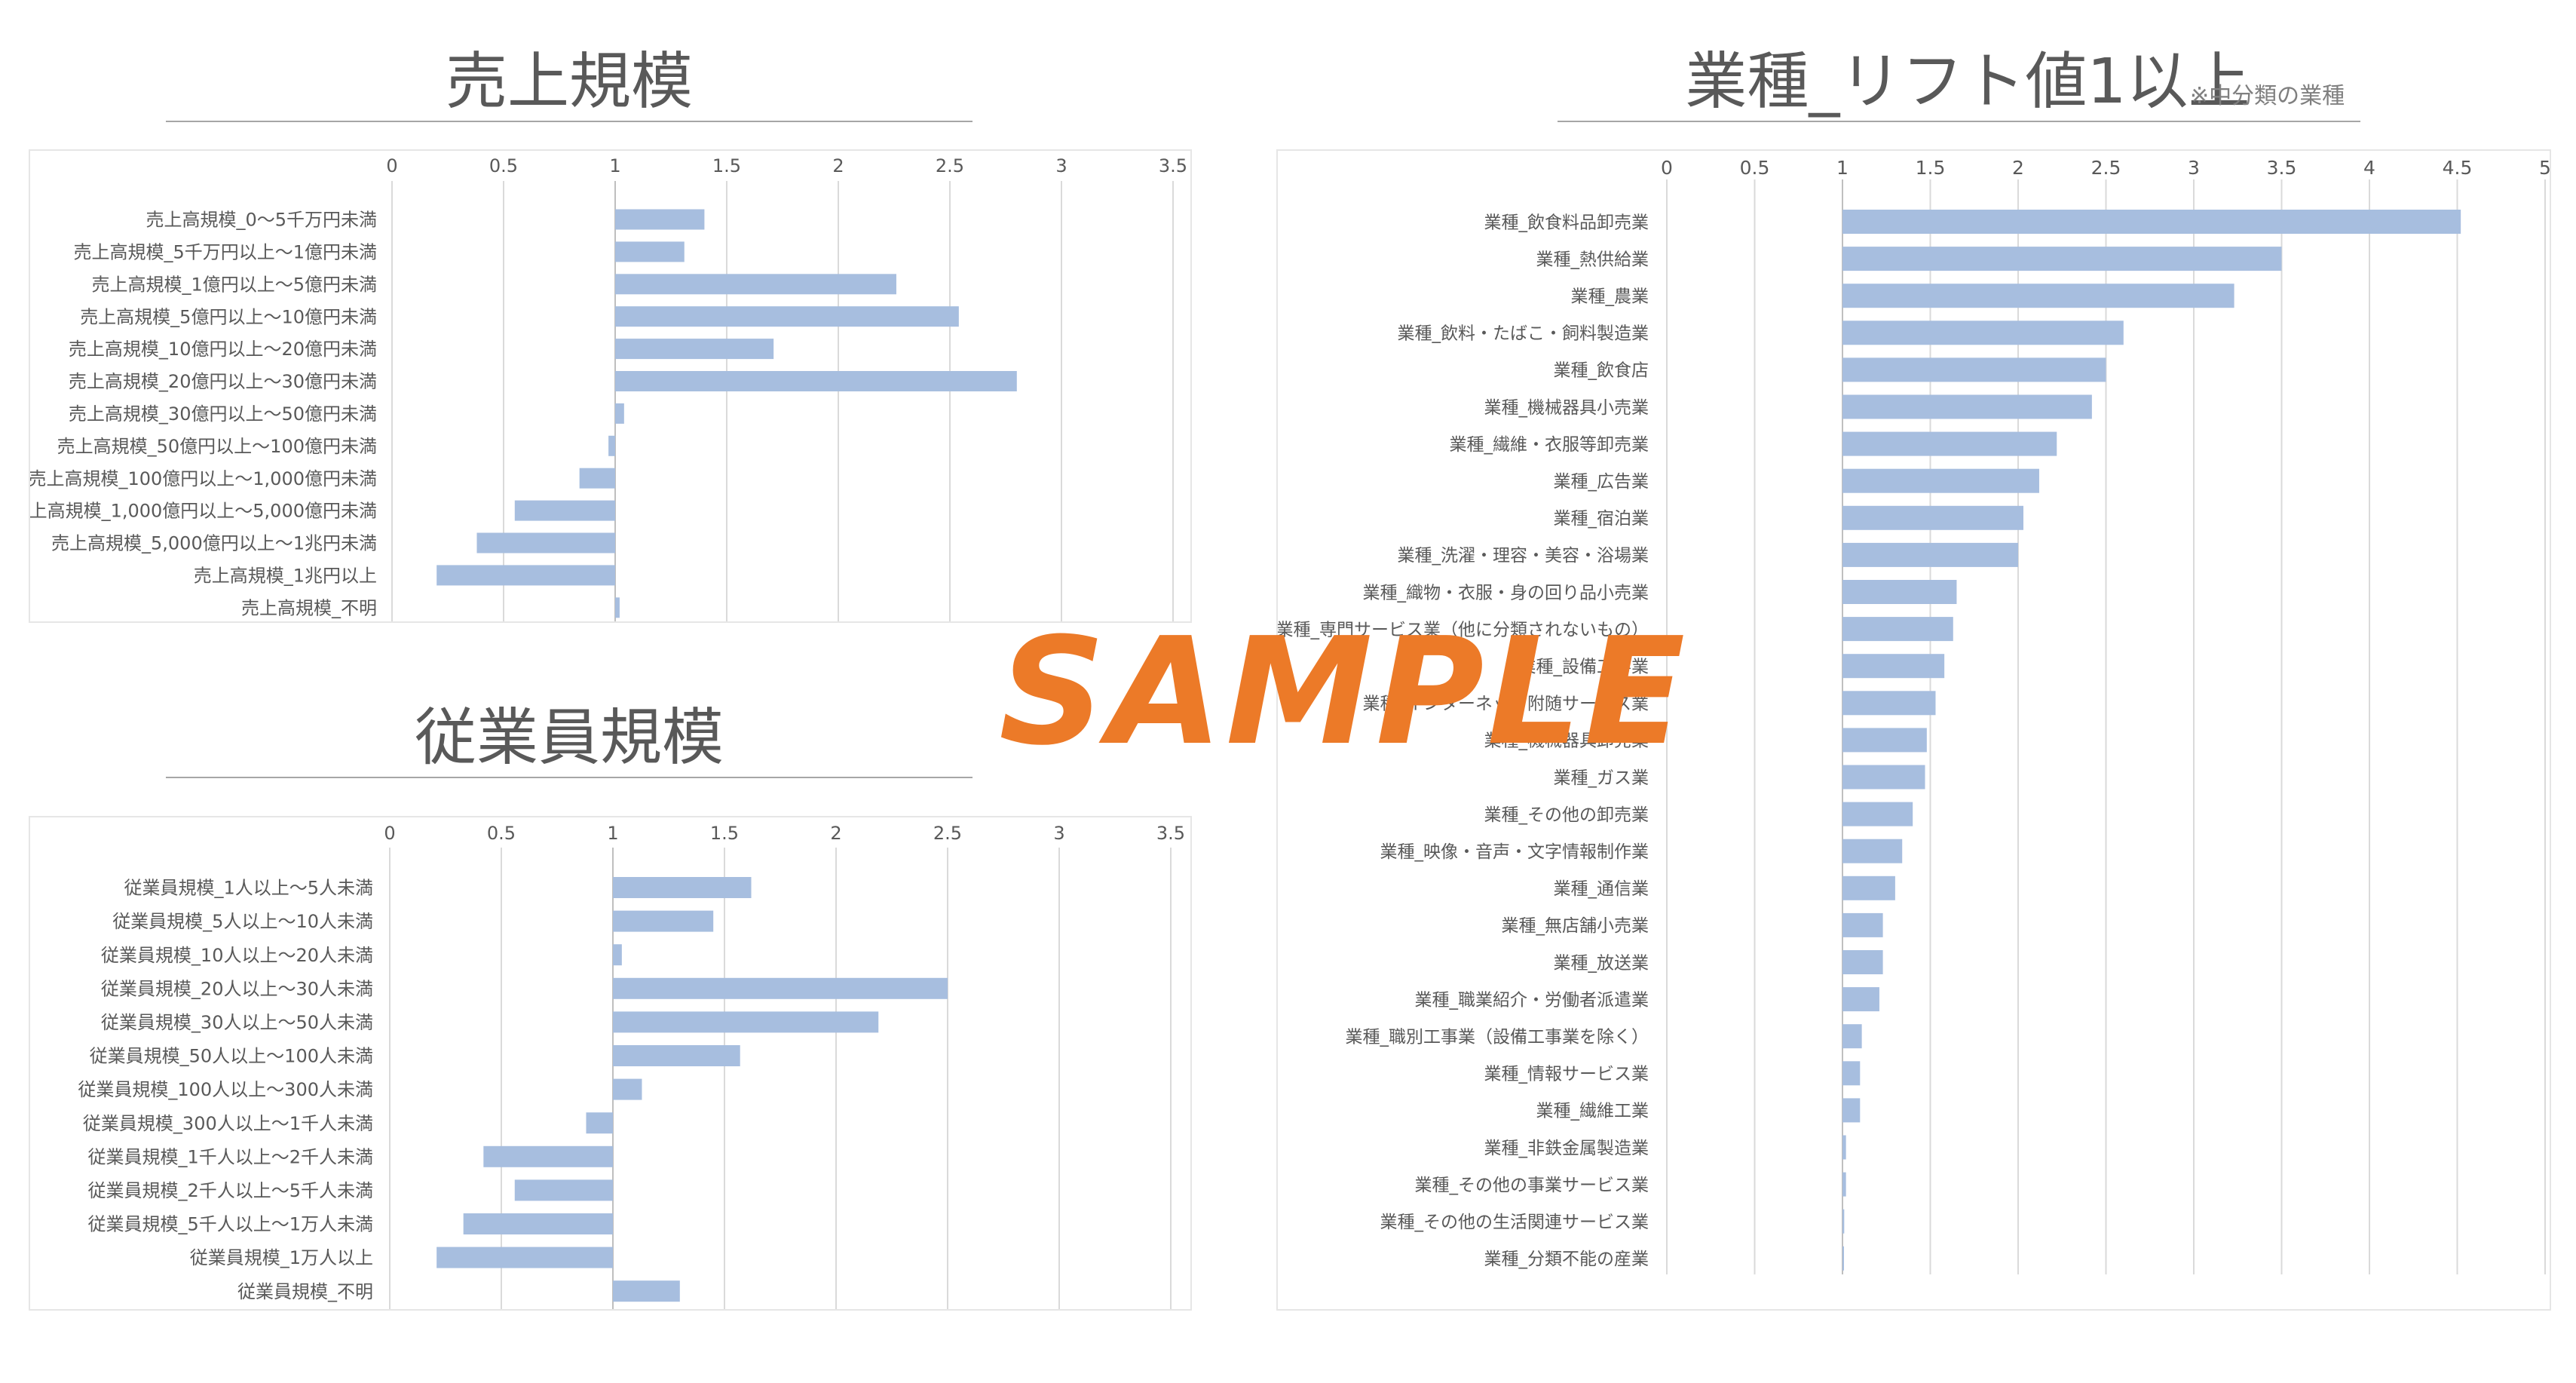  What do you see at coordinates (1532, 1000) in the screenshot?
I see `industry-category-label: 業種_職業紹介・労働者派遣業` at bounding box center [1532, 1000].